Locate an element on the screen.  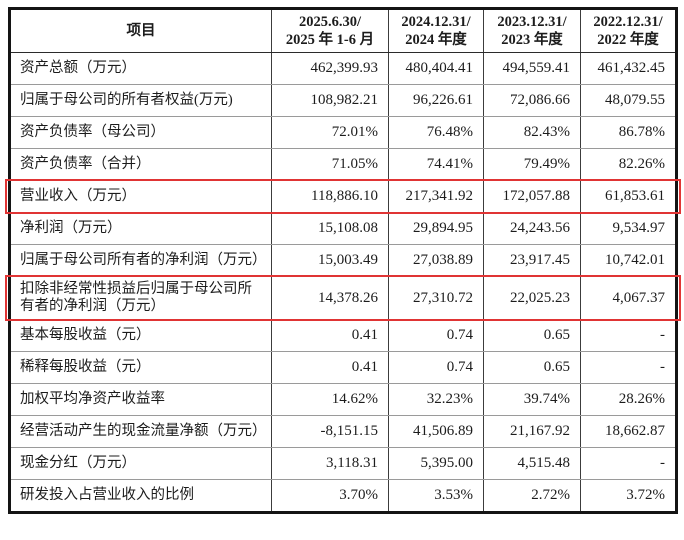
cell-value: 461,432.45 is located at coordinates (627, 68).